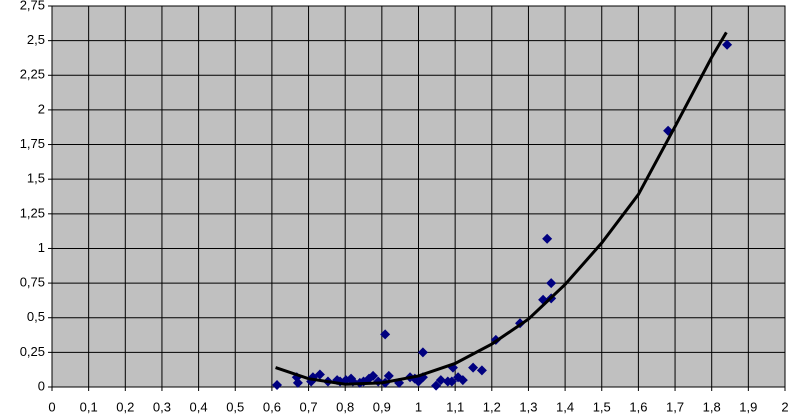 The image size is (789, 418). What do you see at coordinates (712, 406) in the screenshot?
I see `x-tick-label: 1,8` at bounding box center [712, 406].